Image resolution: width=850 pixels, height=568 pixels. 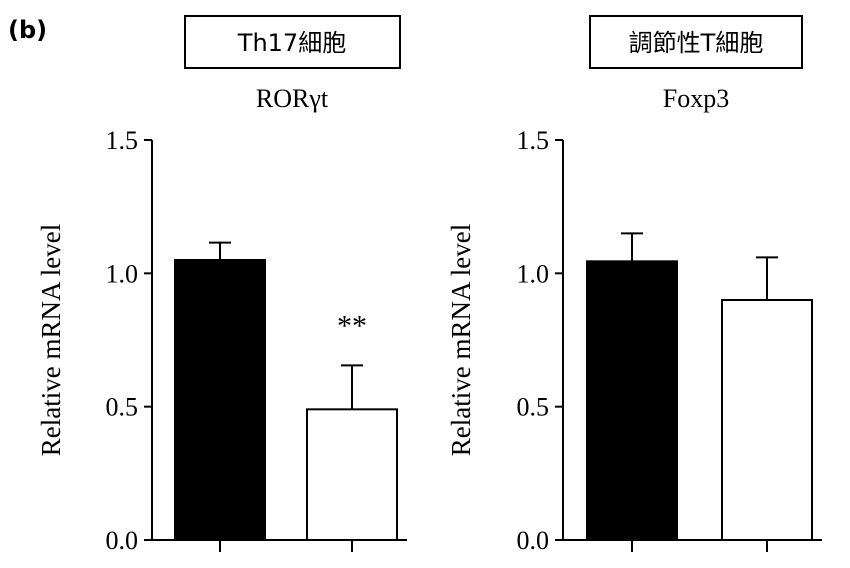 I want to click on boxed-title: Th17細胞, so click(x=291, y=43).